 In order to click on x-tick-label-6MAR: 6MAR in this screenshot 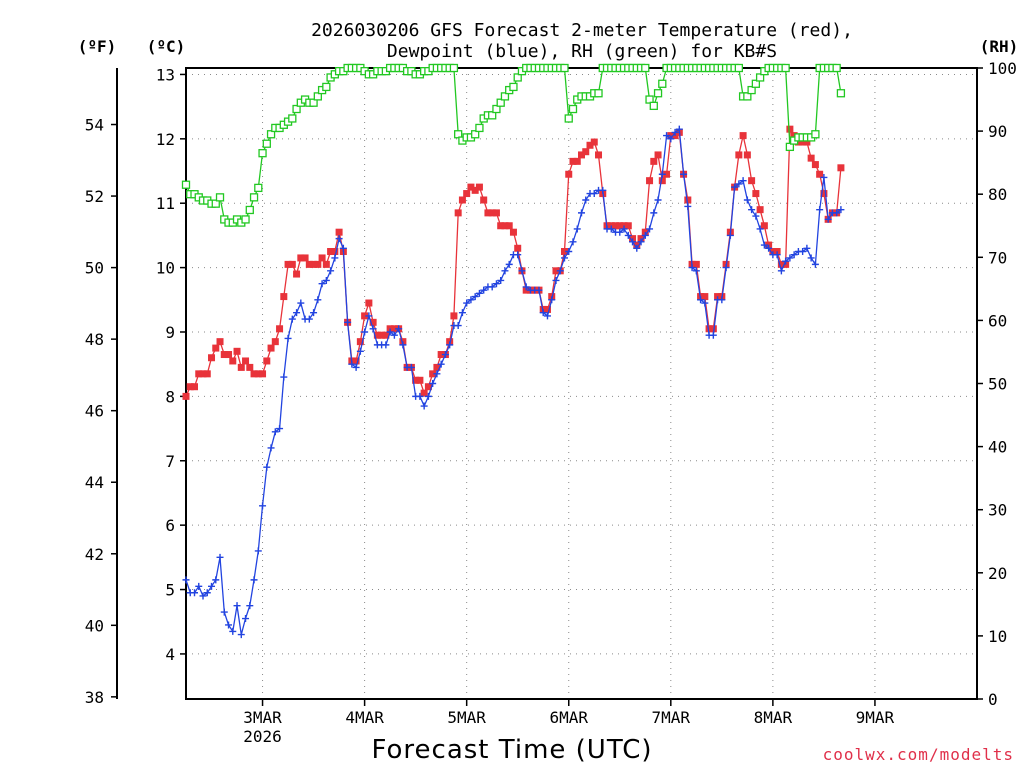, I will do `click(568, 717)`.